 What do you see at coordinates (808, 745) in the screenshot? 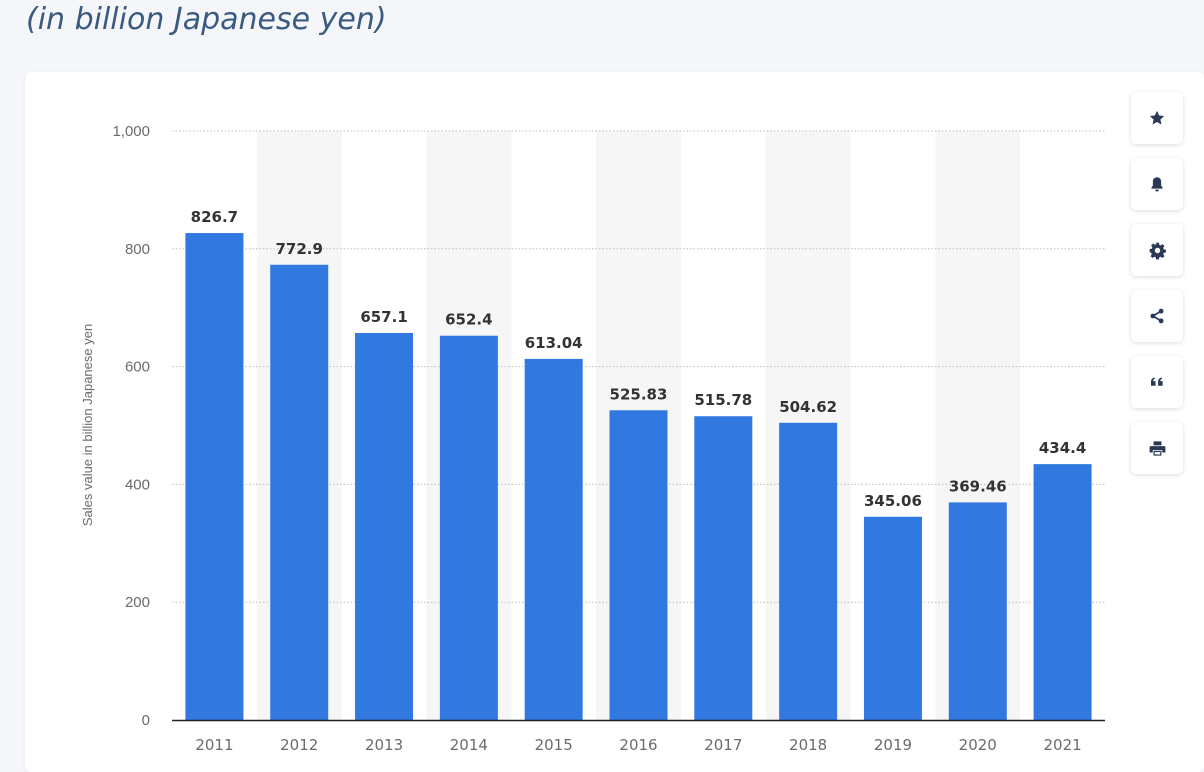
I see `x-tick-label: 2018` at bounding box center [808, 745].